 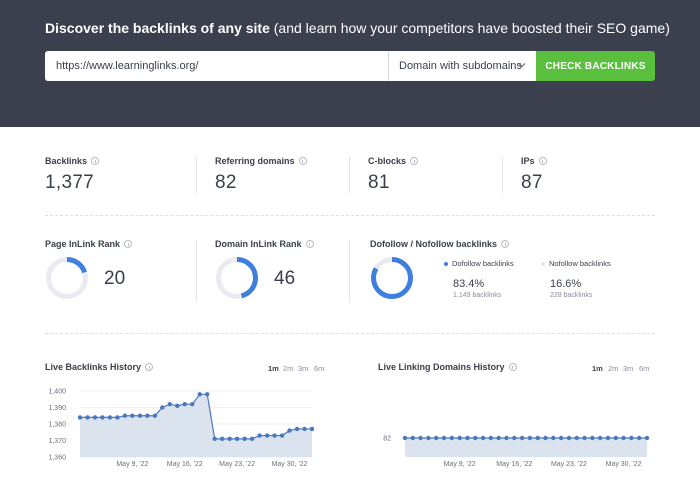 I want to click on page-rank-value: 20, so click(x=115, y=278).